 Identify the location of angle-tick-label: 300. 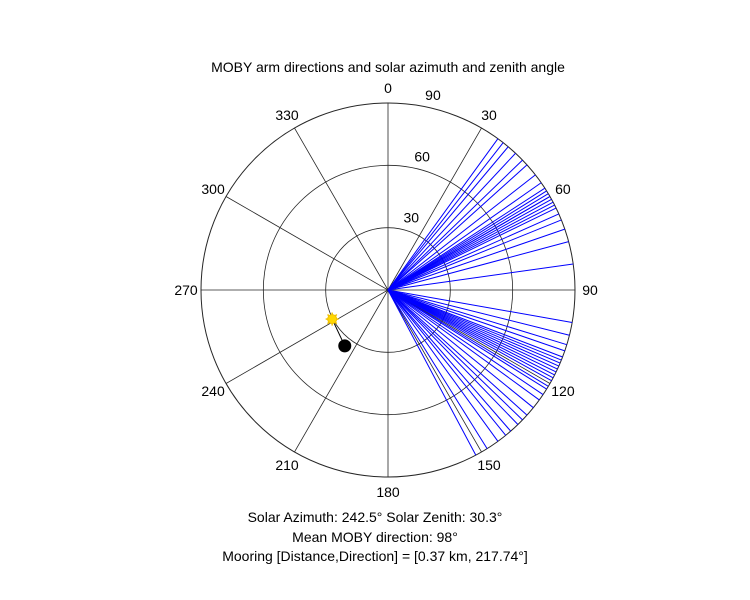
(213, 189).